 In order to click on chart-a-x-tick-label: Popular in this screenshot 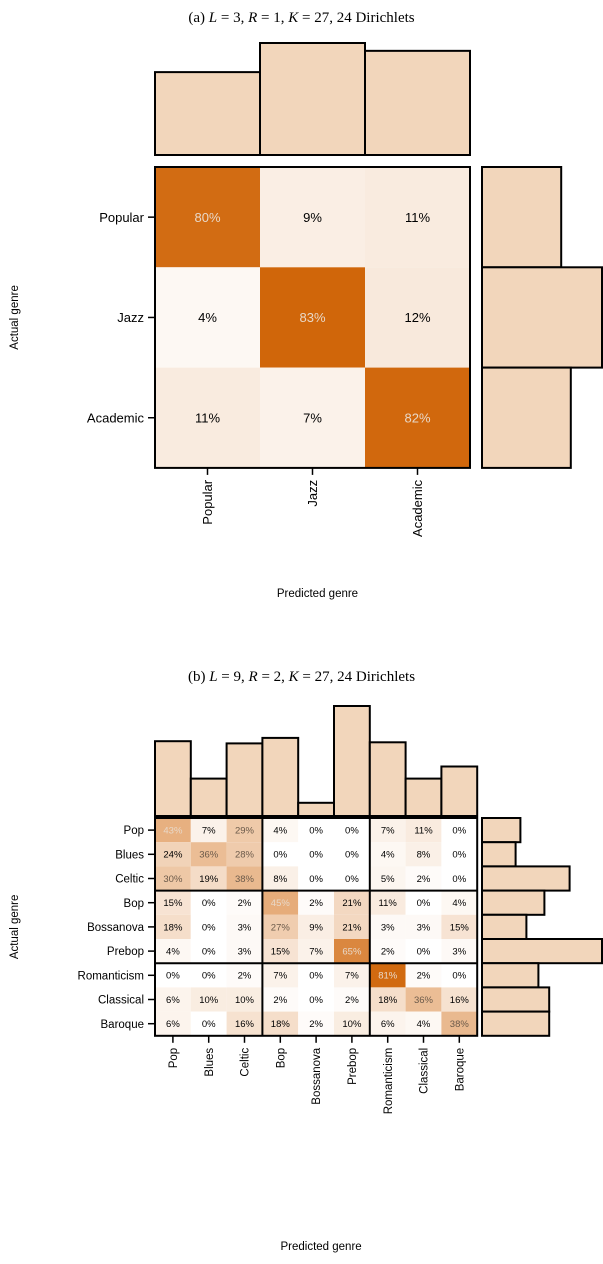, I will do `click(207, 501)`.